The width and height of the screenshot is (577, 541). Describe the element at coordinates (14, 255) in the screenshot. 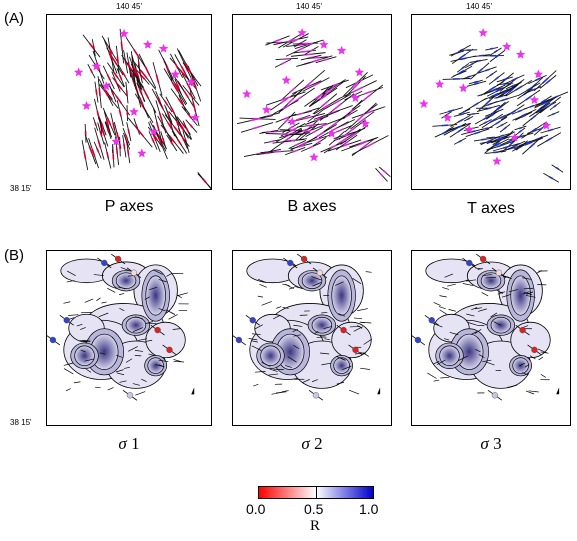

I see `section-b-label: (B)` at that location.